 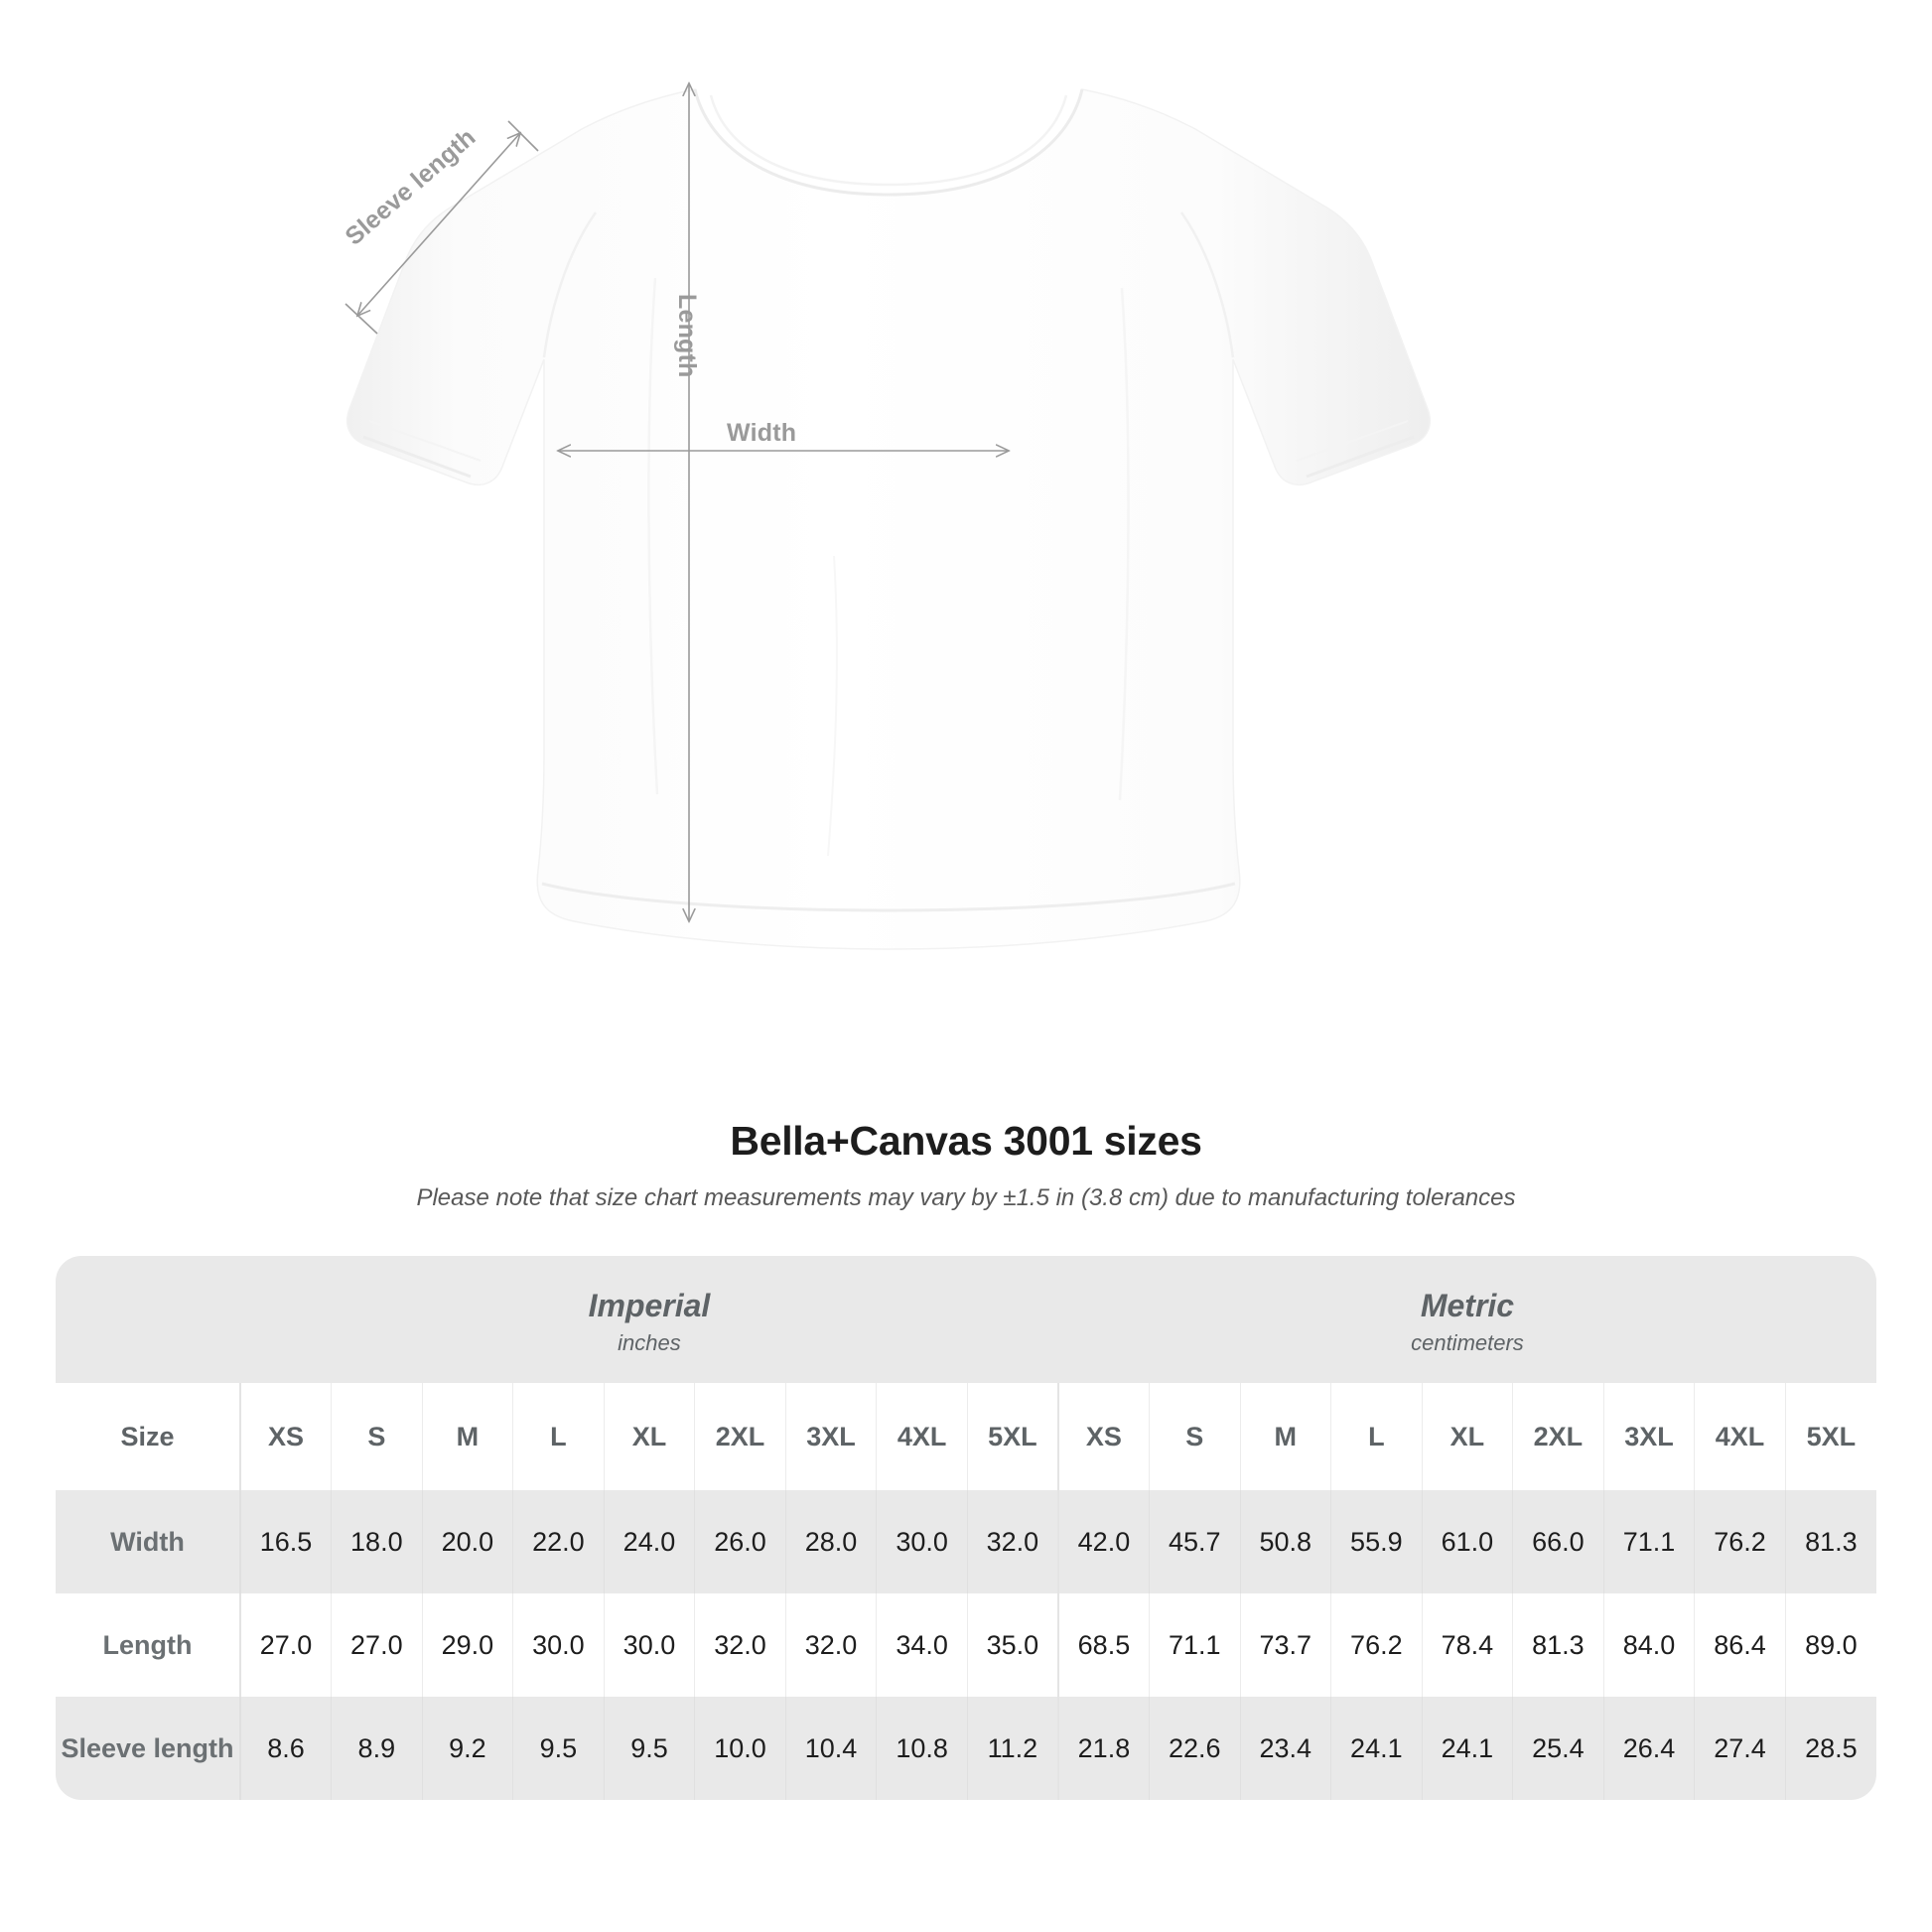 I want to click on size-header-imperial-xs: XS, so click(x=286, y=1436).